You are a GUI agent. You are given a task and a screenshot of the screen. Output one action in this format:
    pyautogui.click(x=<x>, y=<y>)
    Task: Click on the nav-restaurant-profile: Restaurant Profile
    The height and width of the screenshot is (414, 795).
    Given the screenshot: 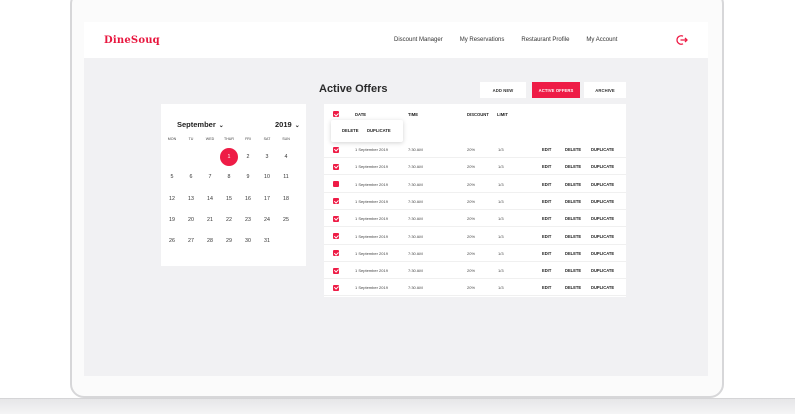 What is the action you would take?
    pyautogui.click(x=545, y=40)
    